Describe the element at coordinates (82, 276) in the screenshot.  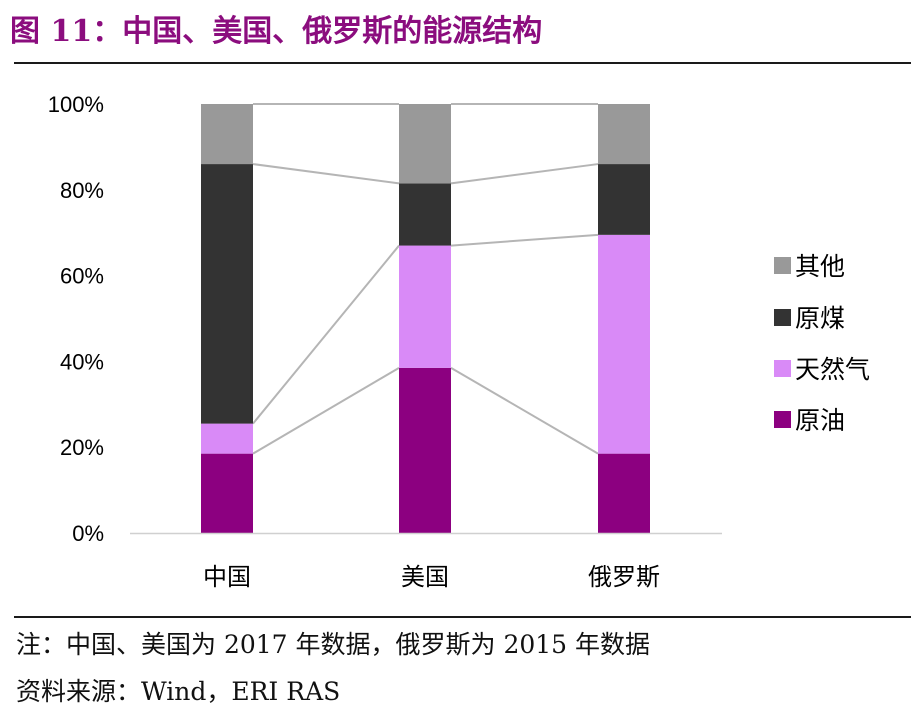
I see `y-tick-label: 60%` at that location.